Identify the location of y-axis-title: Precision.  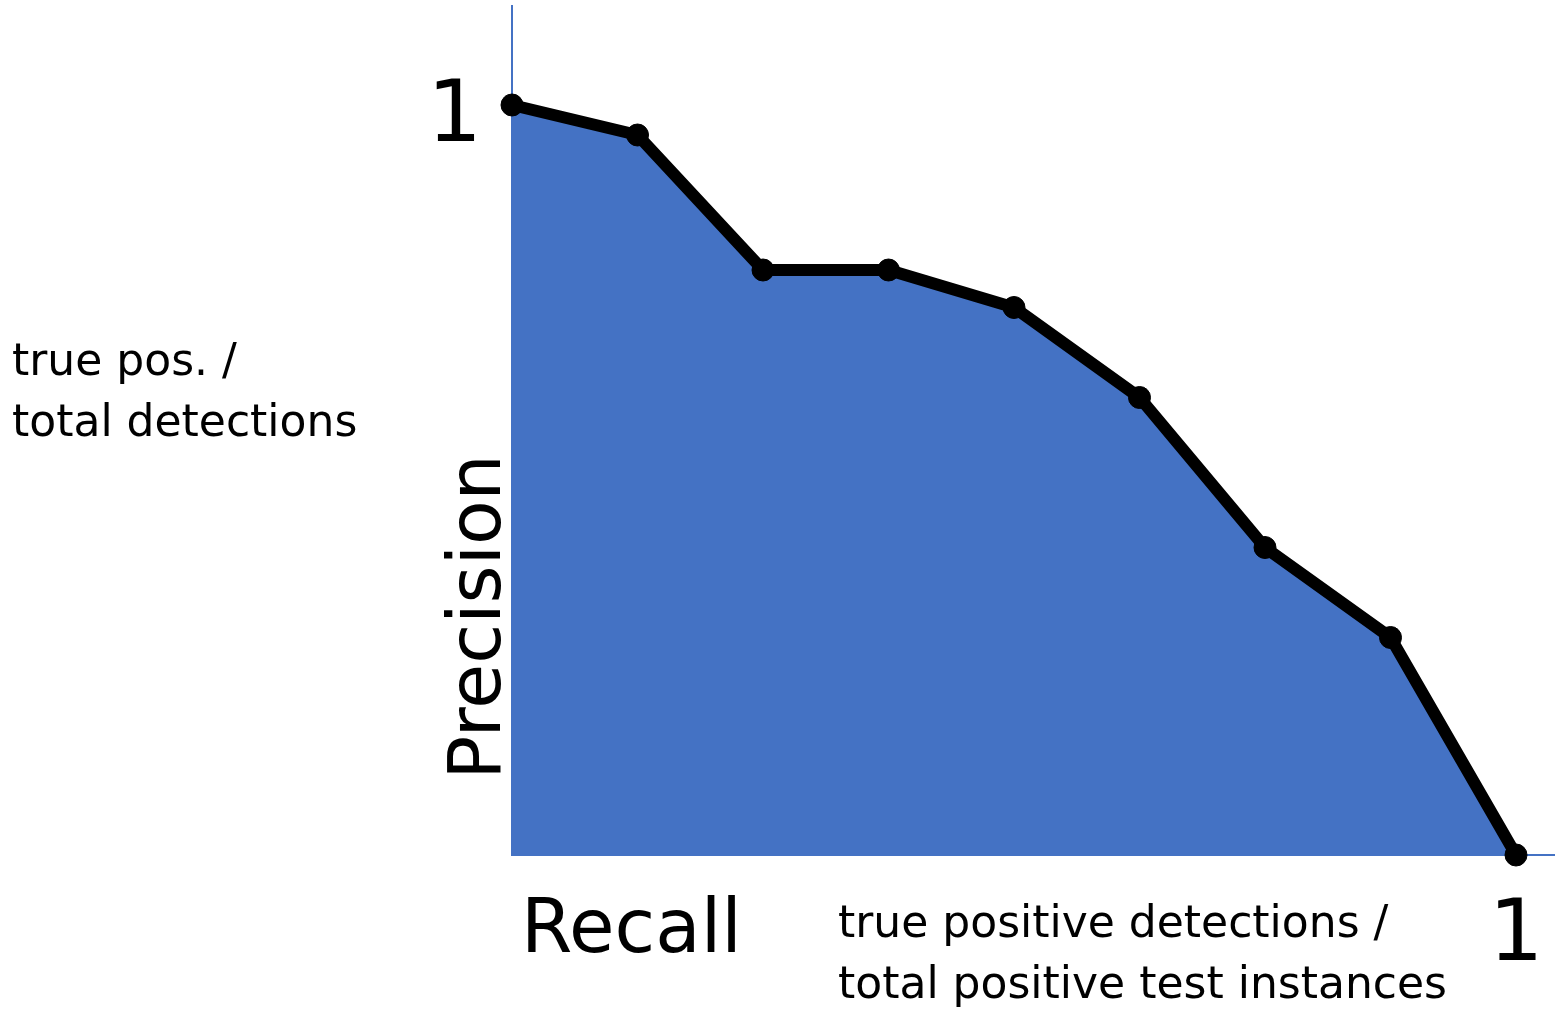
(474, 617).